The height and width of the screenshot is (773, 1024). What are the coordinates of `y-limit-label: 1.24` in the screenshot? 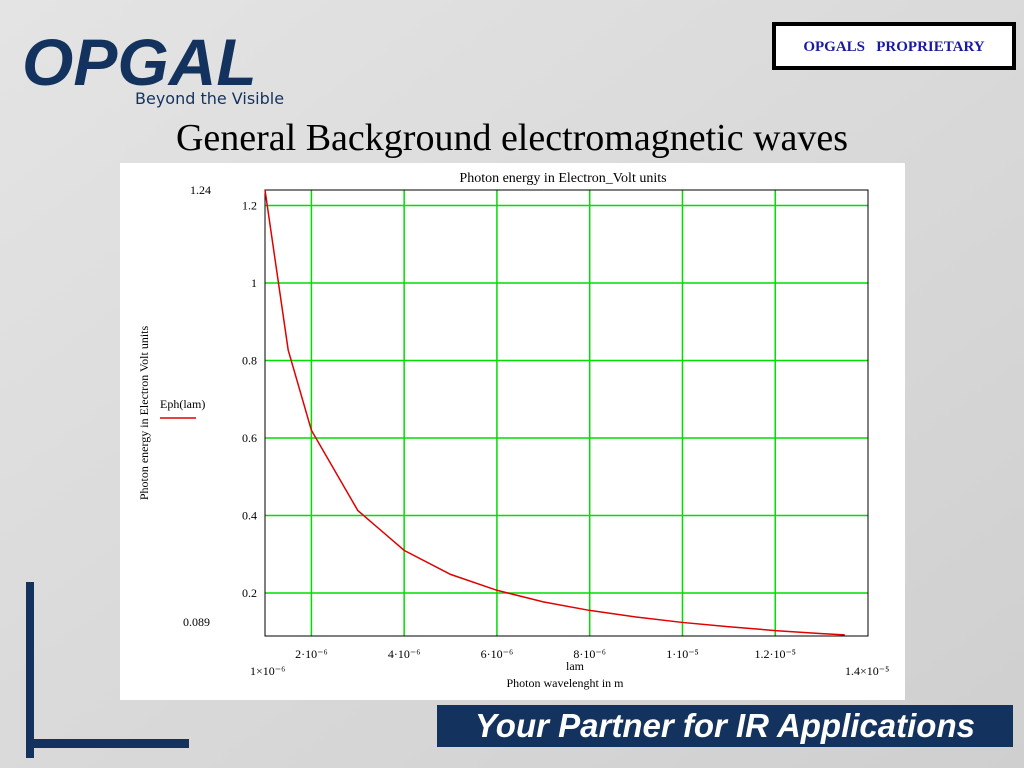 It's located at (200, 190).